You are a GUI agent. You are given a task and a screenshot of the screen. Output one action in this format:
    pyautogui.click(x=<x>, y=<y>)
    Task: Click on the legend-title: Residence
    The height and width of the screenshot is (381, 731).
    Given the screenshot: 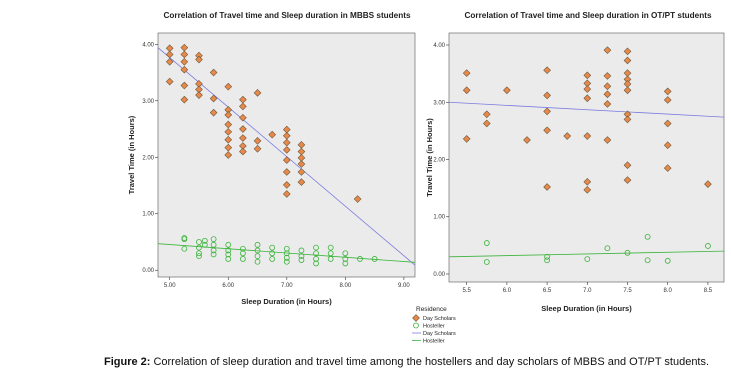 What is the action you would take?
    pyautogui.click(x=431, y=309)
    